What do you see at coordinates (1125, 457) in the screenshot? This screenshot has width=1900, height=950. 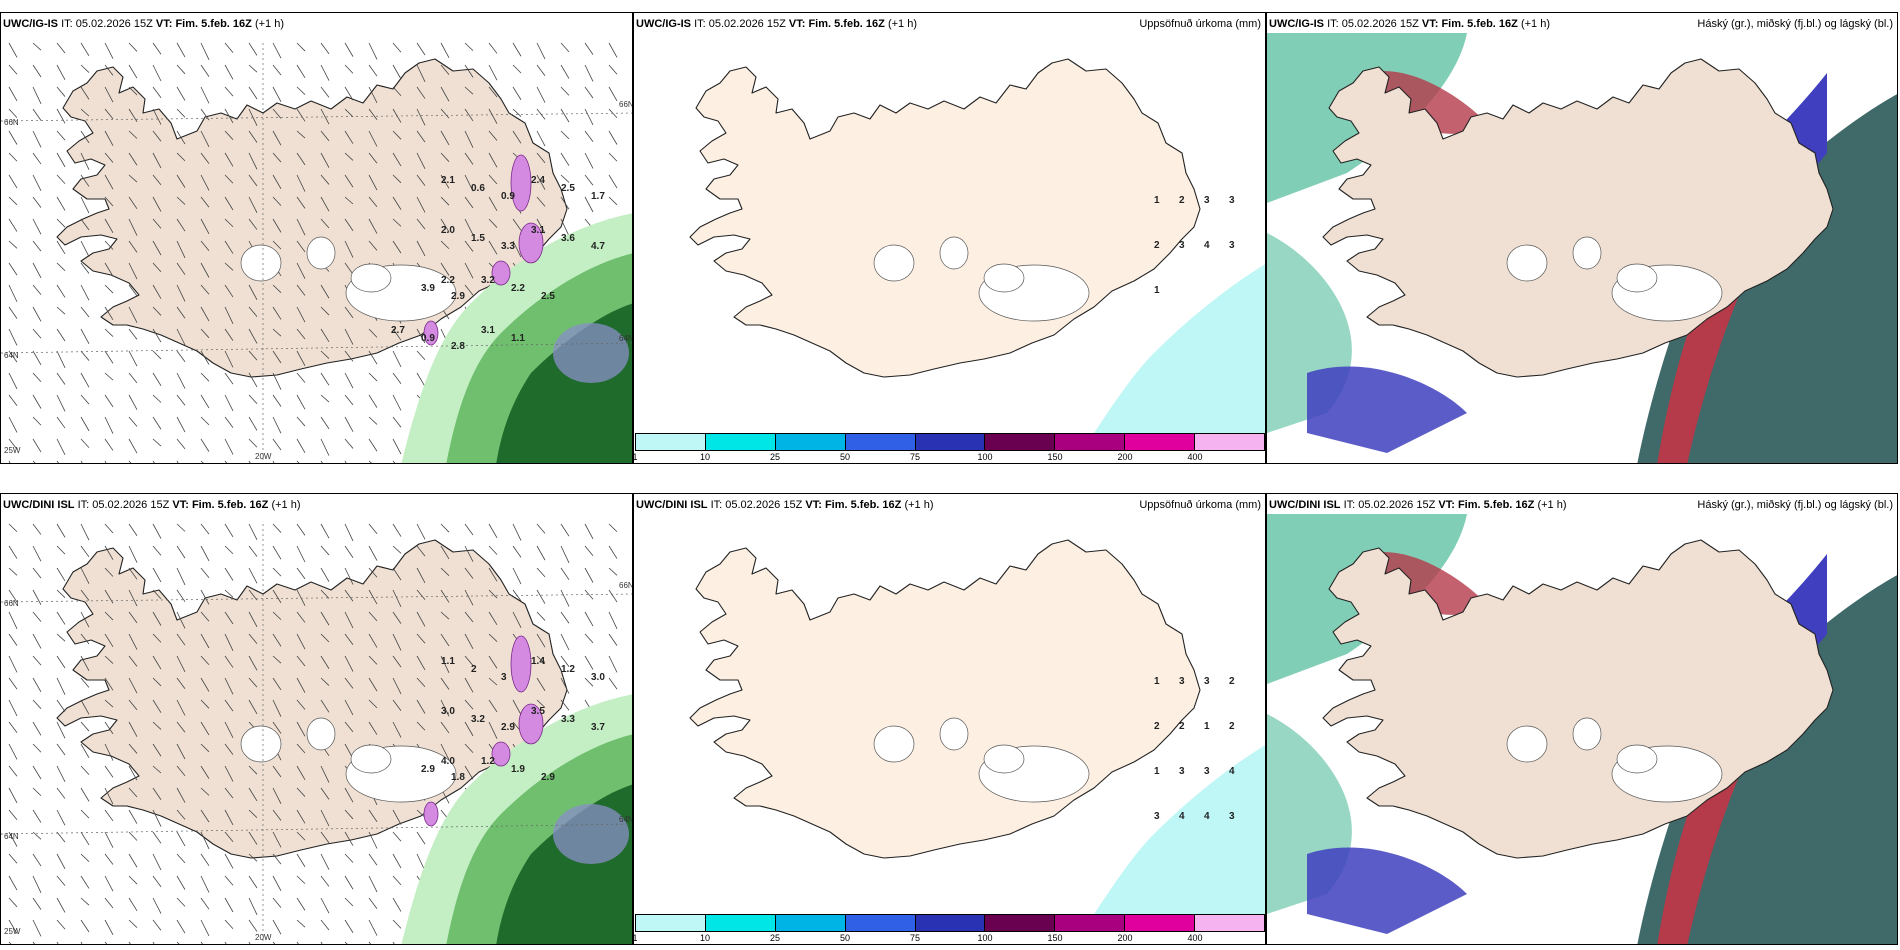 I see `colorbar-tick-label: 200` at bounding box center [1125, 457].